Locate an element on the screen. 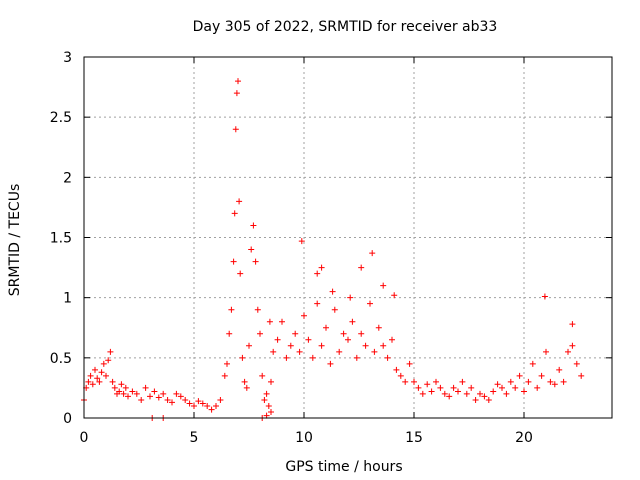 This screenshot has height=480, width=640. y-axis-label: SRMTID / TECUs is located at coordinates (15, 240).